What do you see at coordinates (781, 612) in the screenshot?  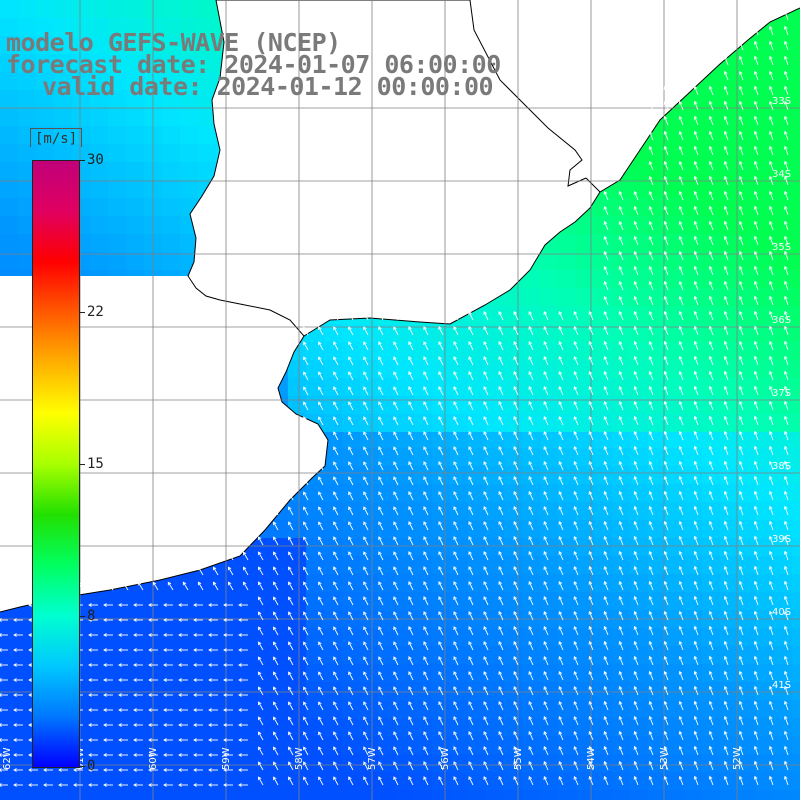 I see `lat-label: 40S` at bounding box center [781, 612].